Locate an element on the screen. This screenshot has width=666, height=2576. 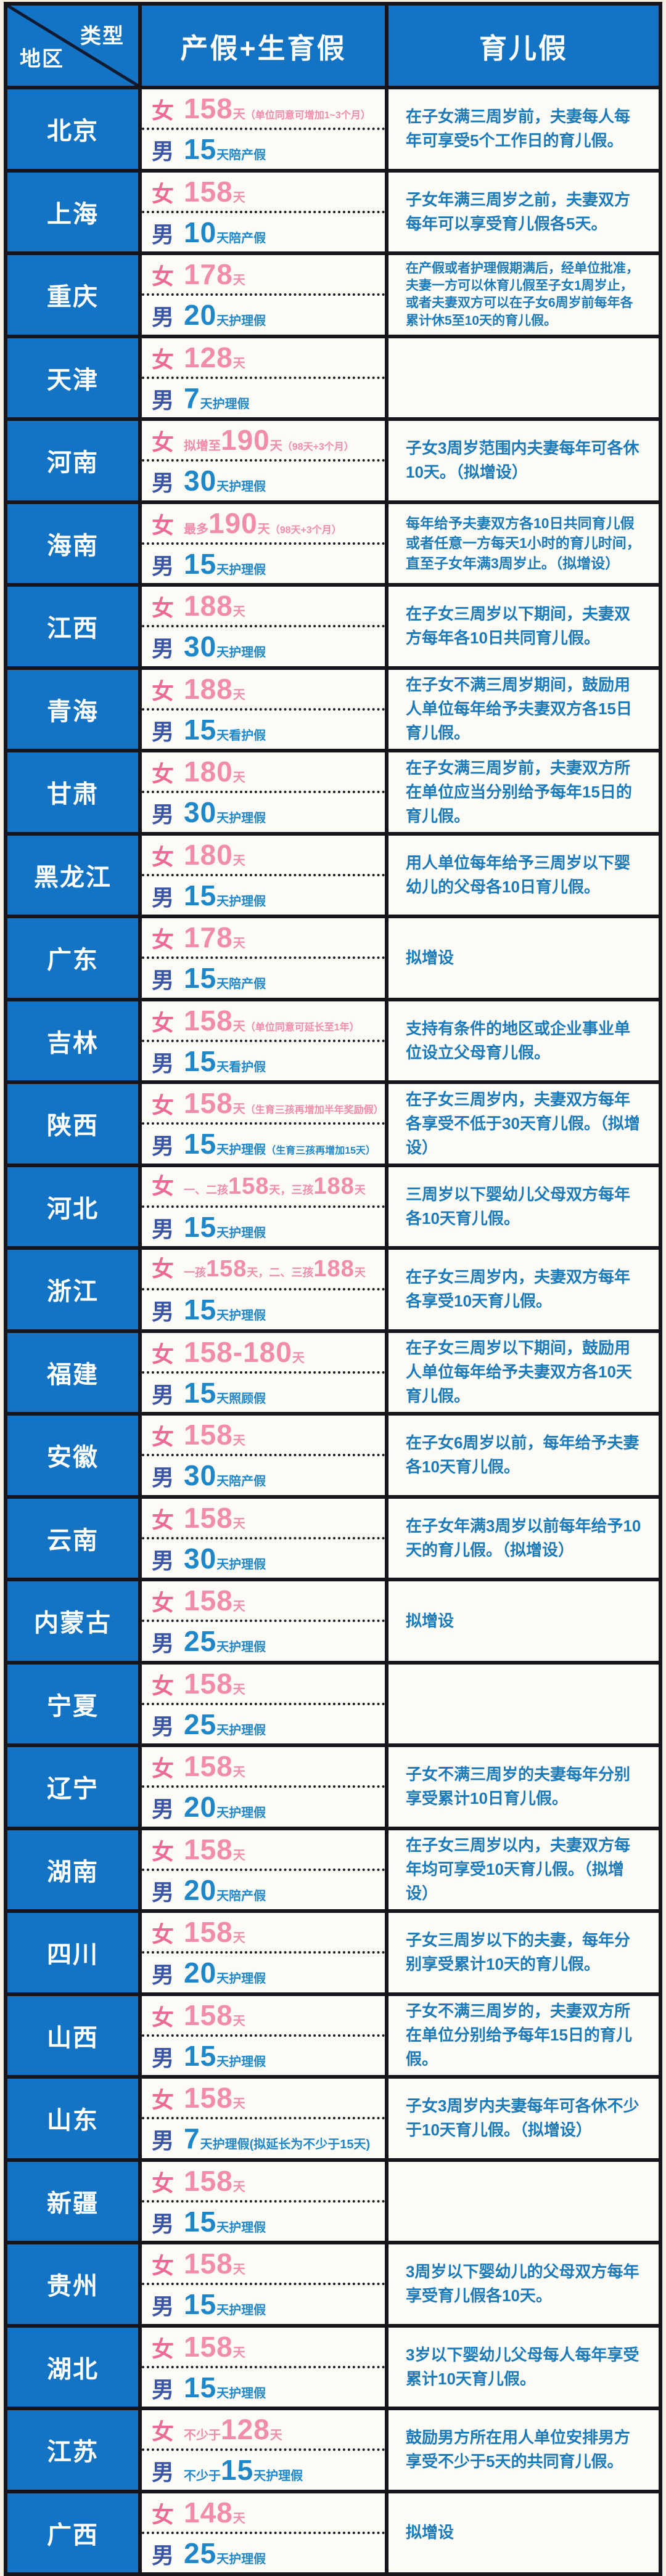
parental-leave-text: 子女3周岁范围内夫妻每年可各休10天。（拟增设） is located at coordinates (522, 461).